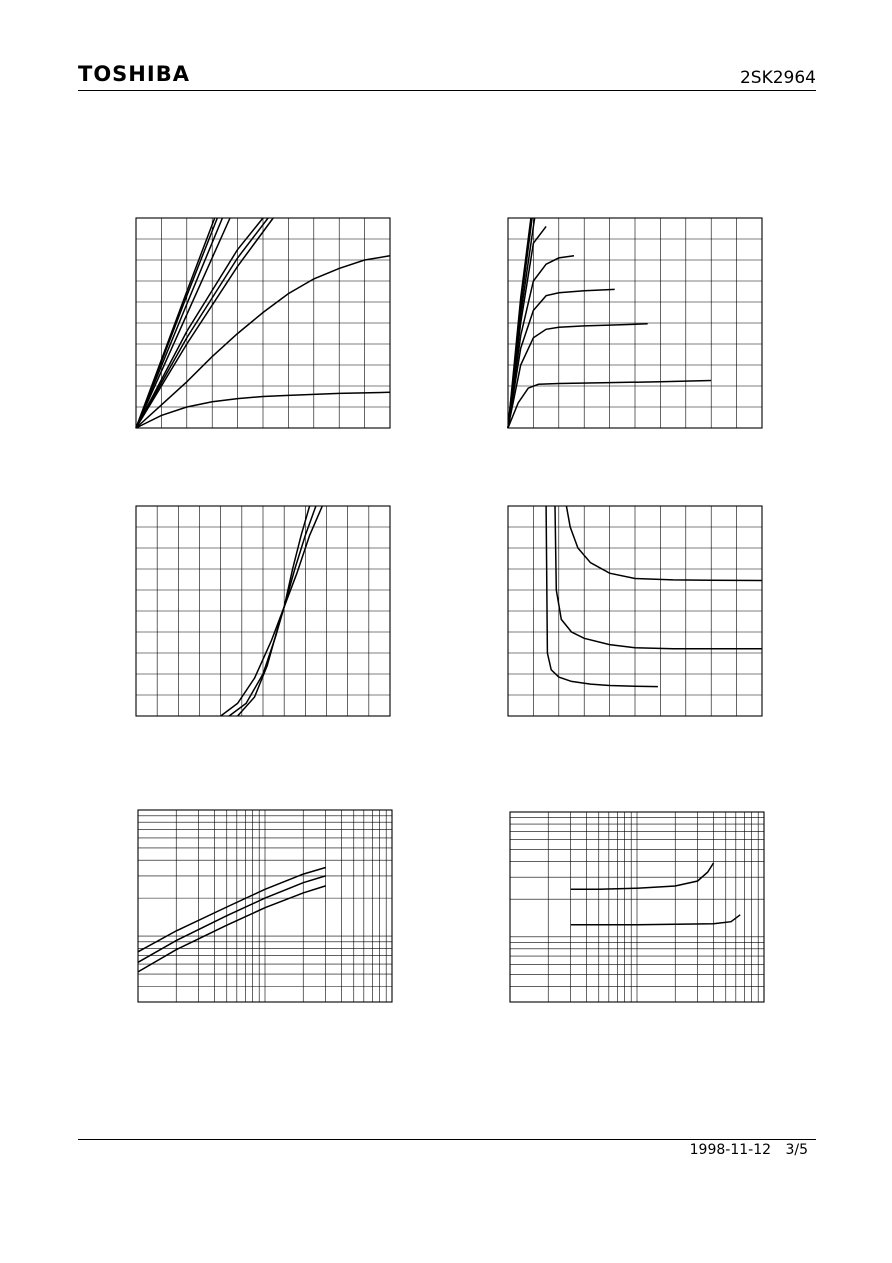 This screenshot has width=892, height=1263. I want to click on footer: 1998-11-12 3/5, so click(744, 1150).